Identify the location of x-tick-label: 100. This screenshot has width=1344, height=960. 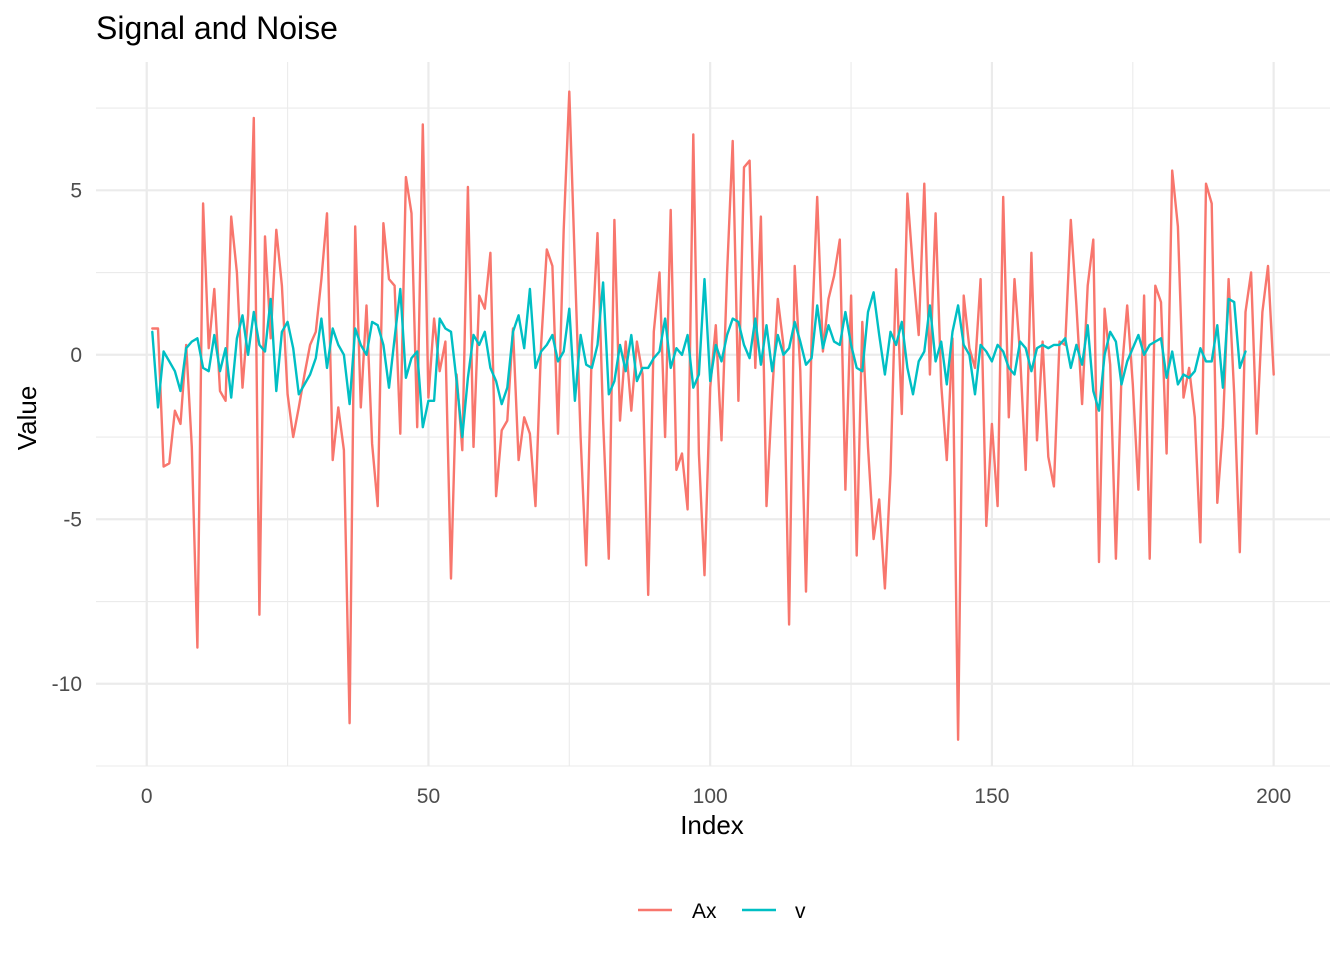
(710, 796).